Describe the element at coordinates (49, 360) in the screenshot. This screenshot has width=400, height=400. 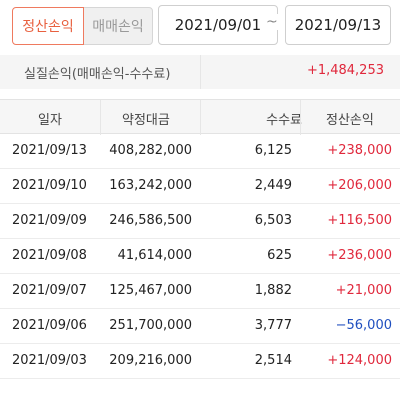
I see `row-date: 2021/09/03` at that location.